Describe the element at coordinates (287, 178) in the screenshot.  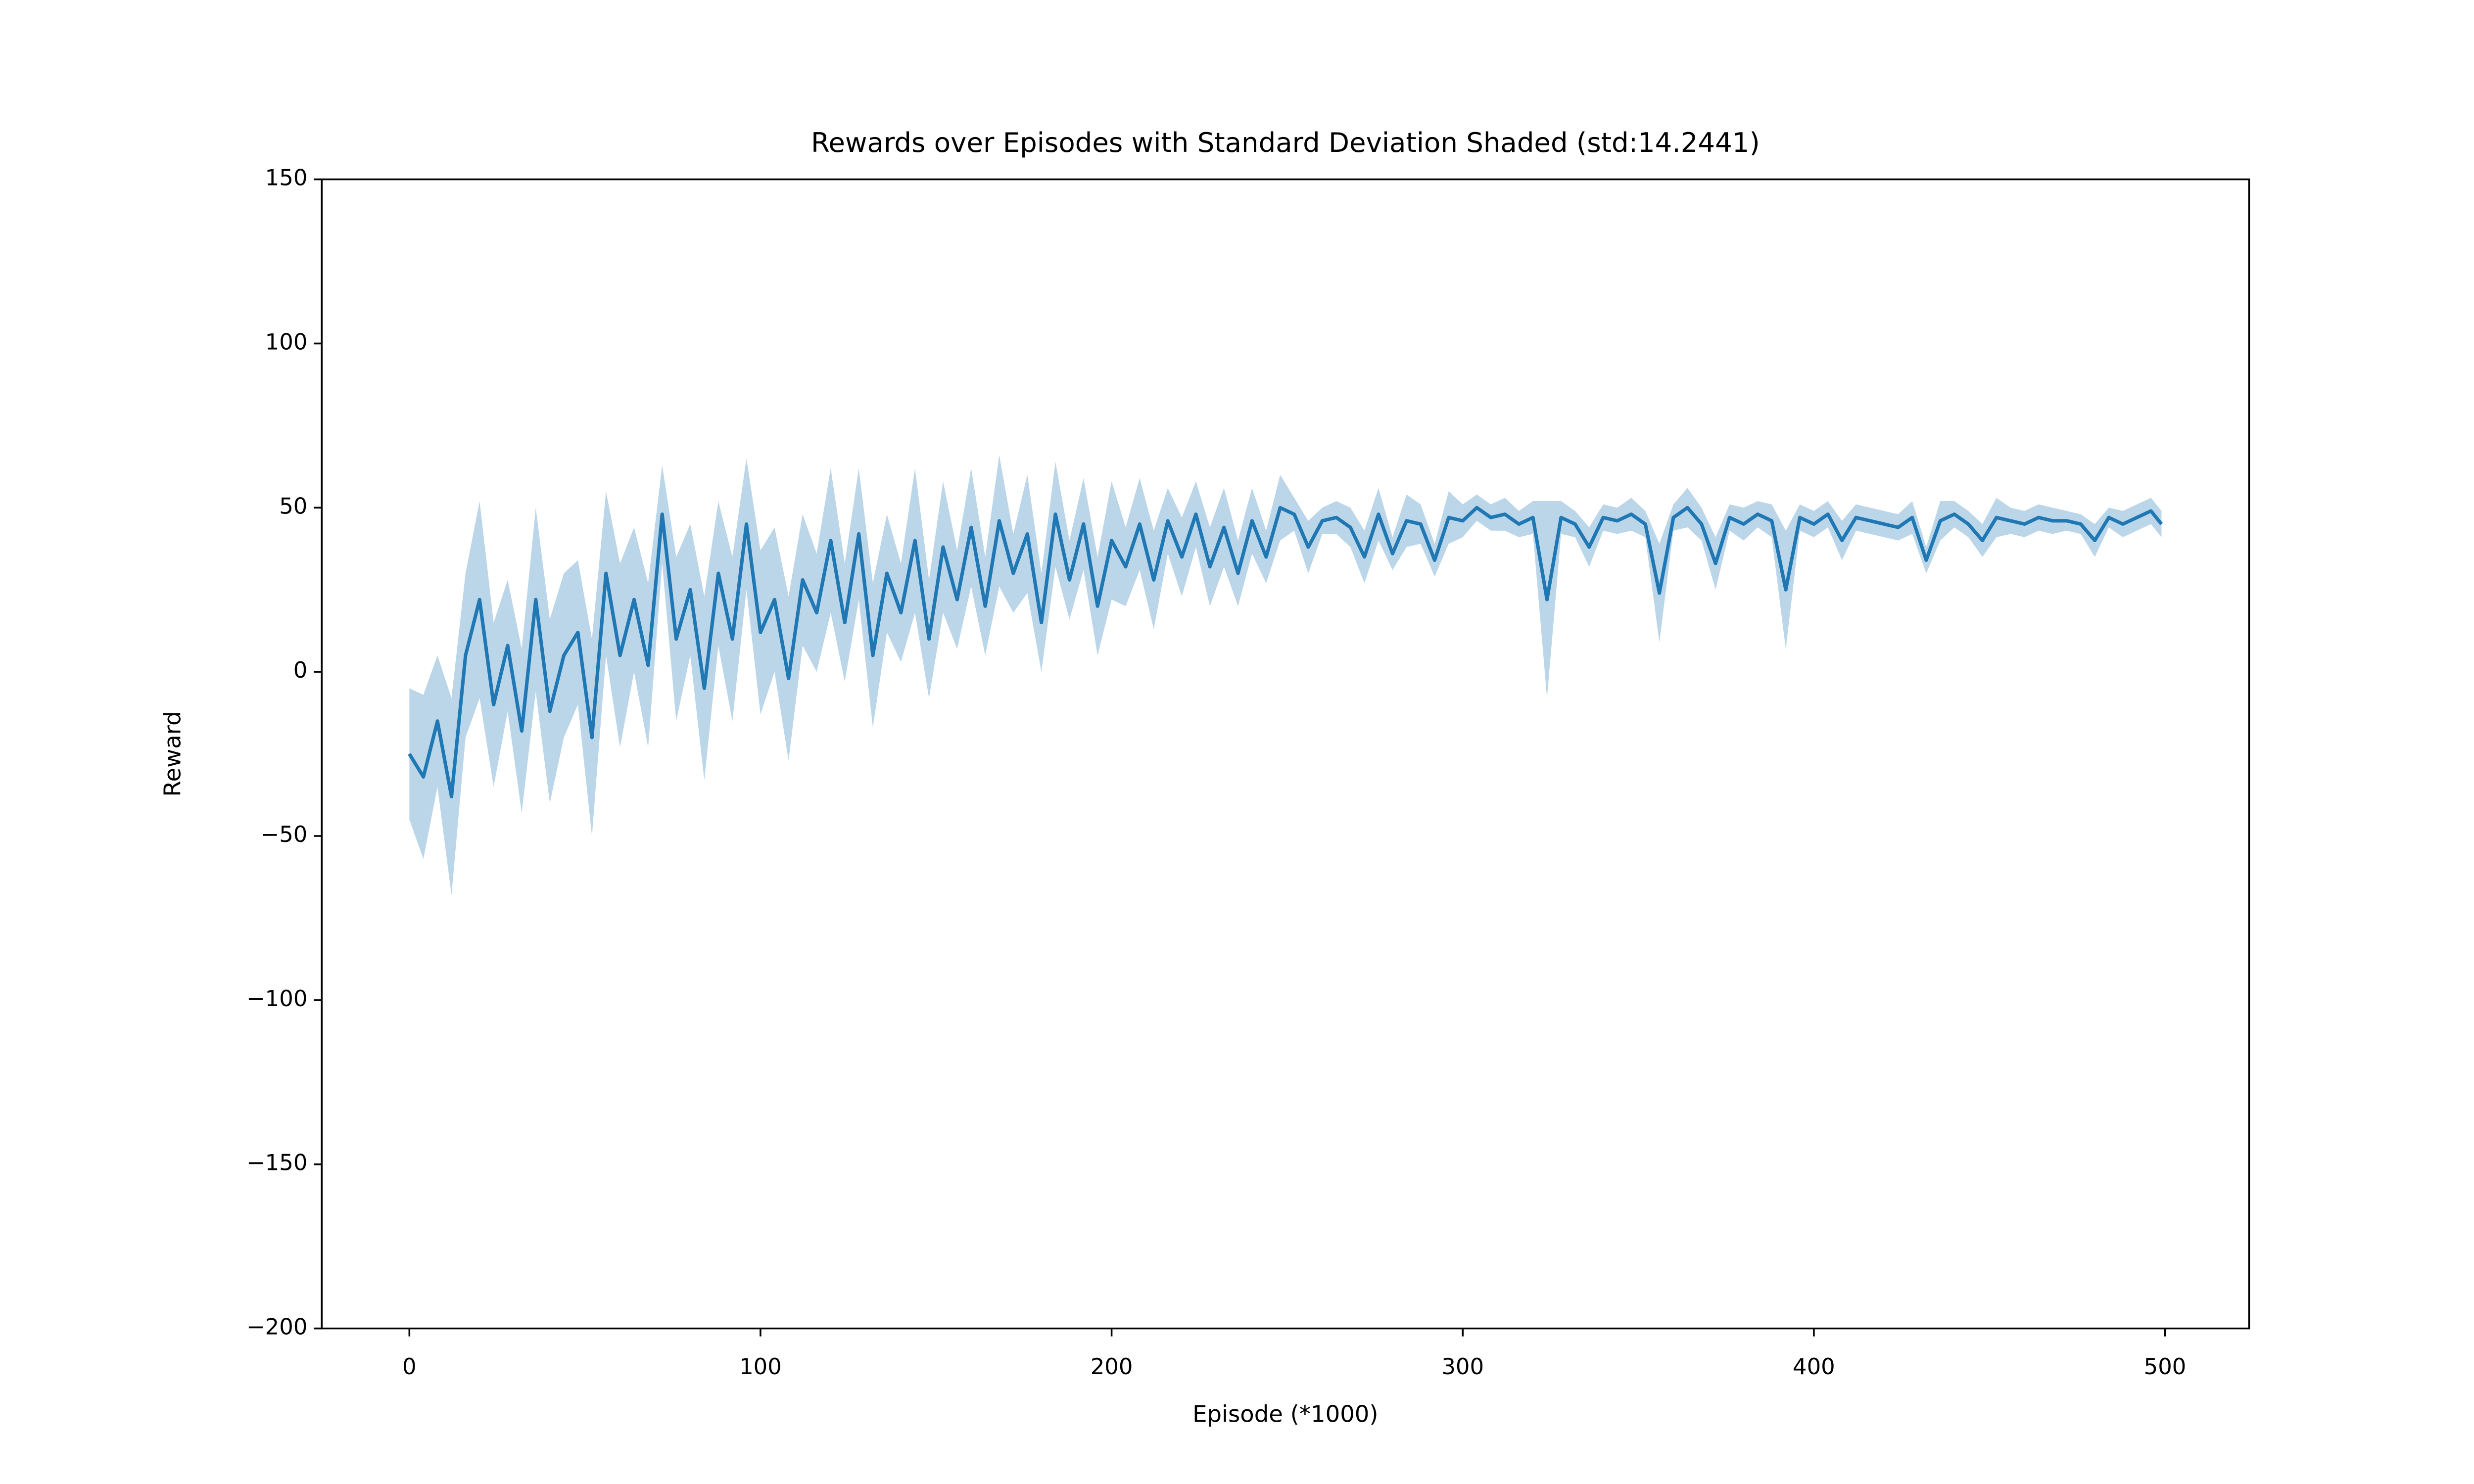
I see `y-tick-label: 150` at that location.